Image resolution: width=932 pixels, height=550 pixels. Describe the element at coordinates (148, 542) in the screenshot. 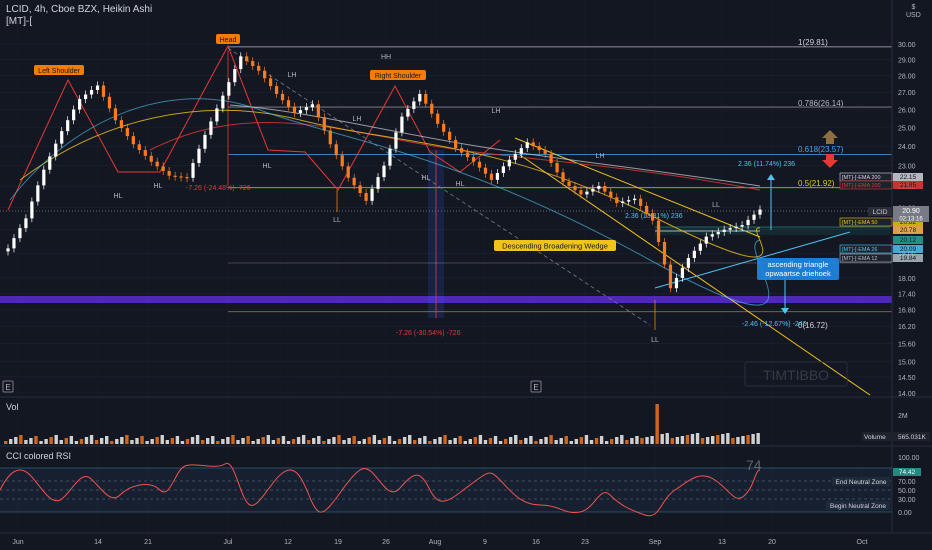

I see `time-tick-label: 21` at that location.